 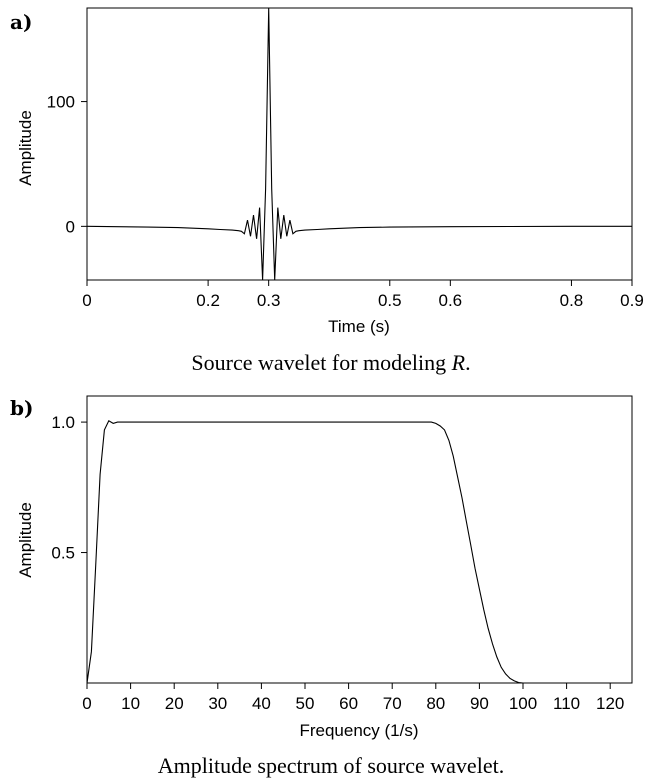 What do you see at coordinates (321, 362) in the screenshot?
I see `panel-a-caption-text: Source wavelet for modeling` at bounding box center [321, 362].